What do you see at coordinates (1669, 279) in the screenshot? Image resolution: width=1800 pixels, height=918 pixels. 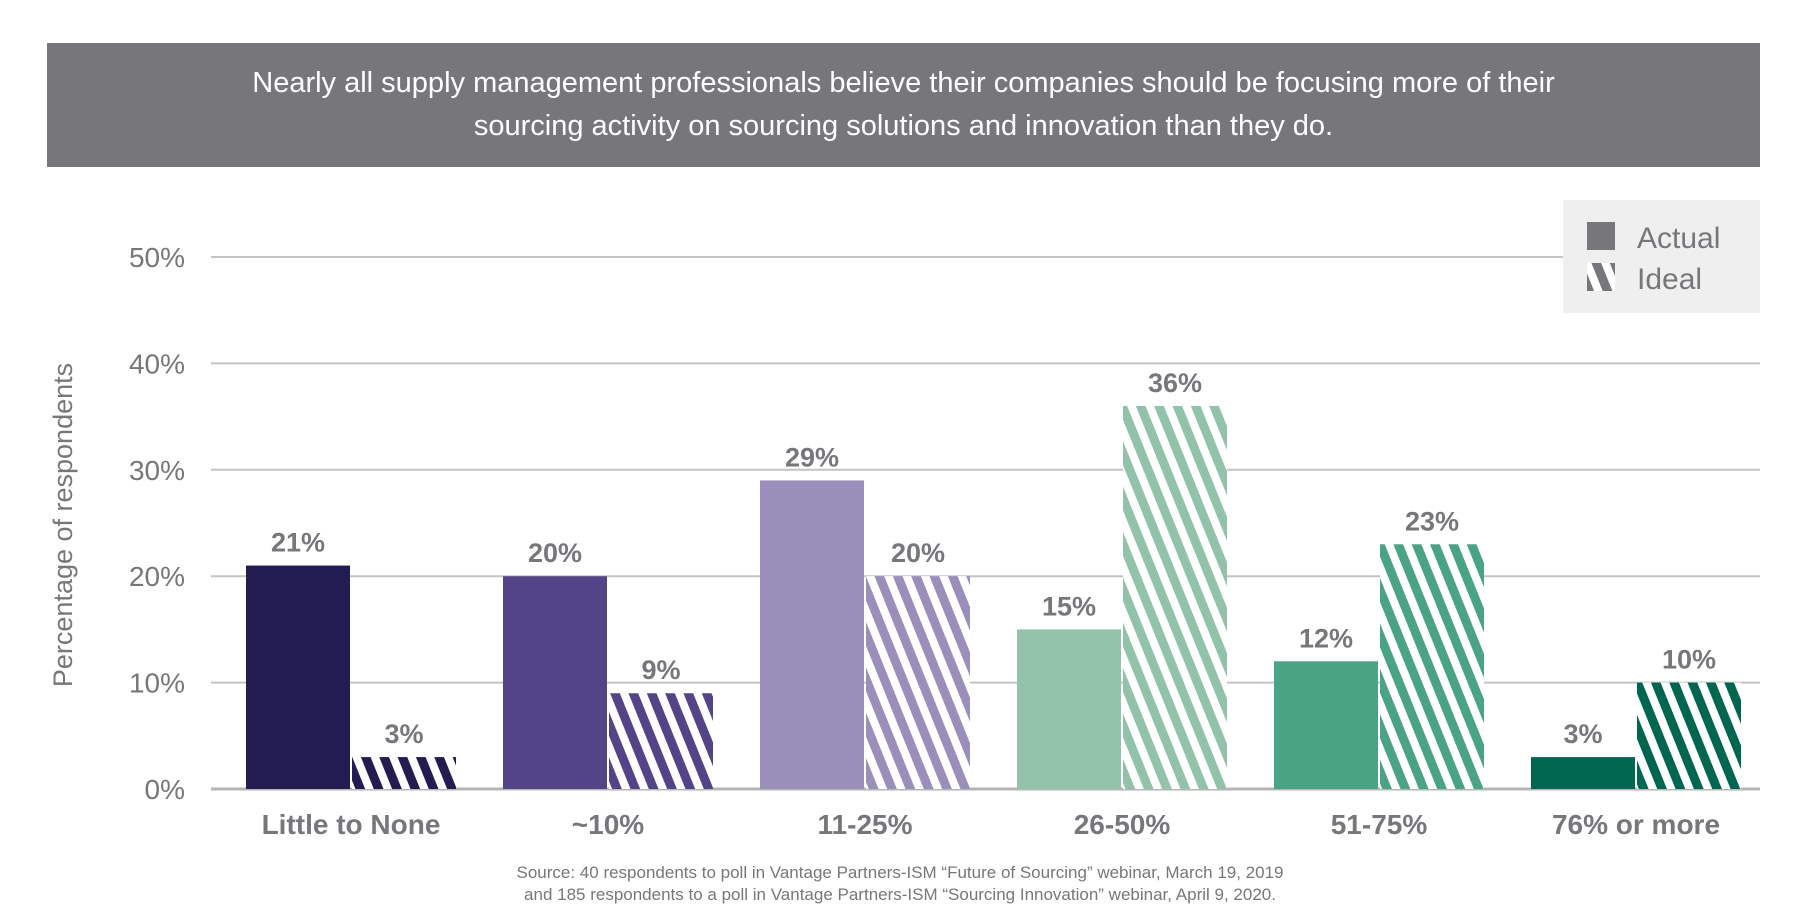 I see `legend-label-ideal: Ideal` at bounding box center [1669, 279].